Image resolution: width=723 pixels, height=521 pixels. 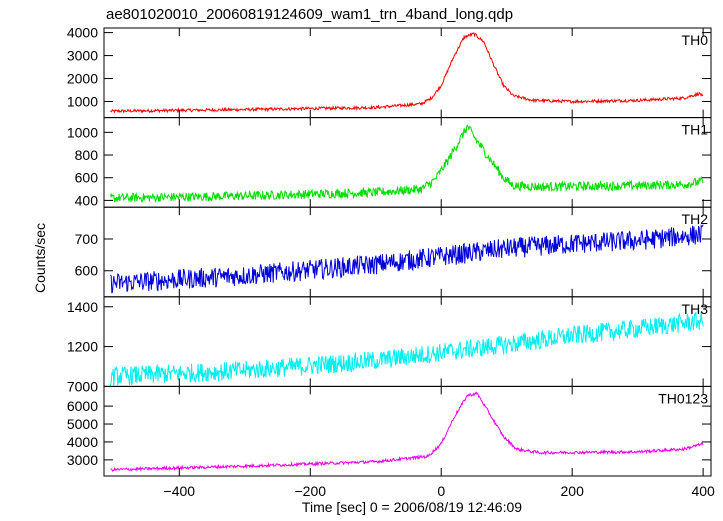 What do you see at coordinates (407, 348) in the screenshot?
I see `series-line-th3` at bounding box center [407, 348].